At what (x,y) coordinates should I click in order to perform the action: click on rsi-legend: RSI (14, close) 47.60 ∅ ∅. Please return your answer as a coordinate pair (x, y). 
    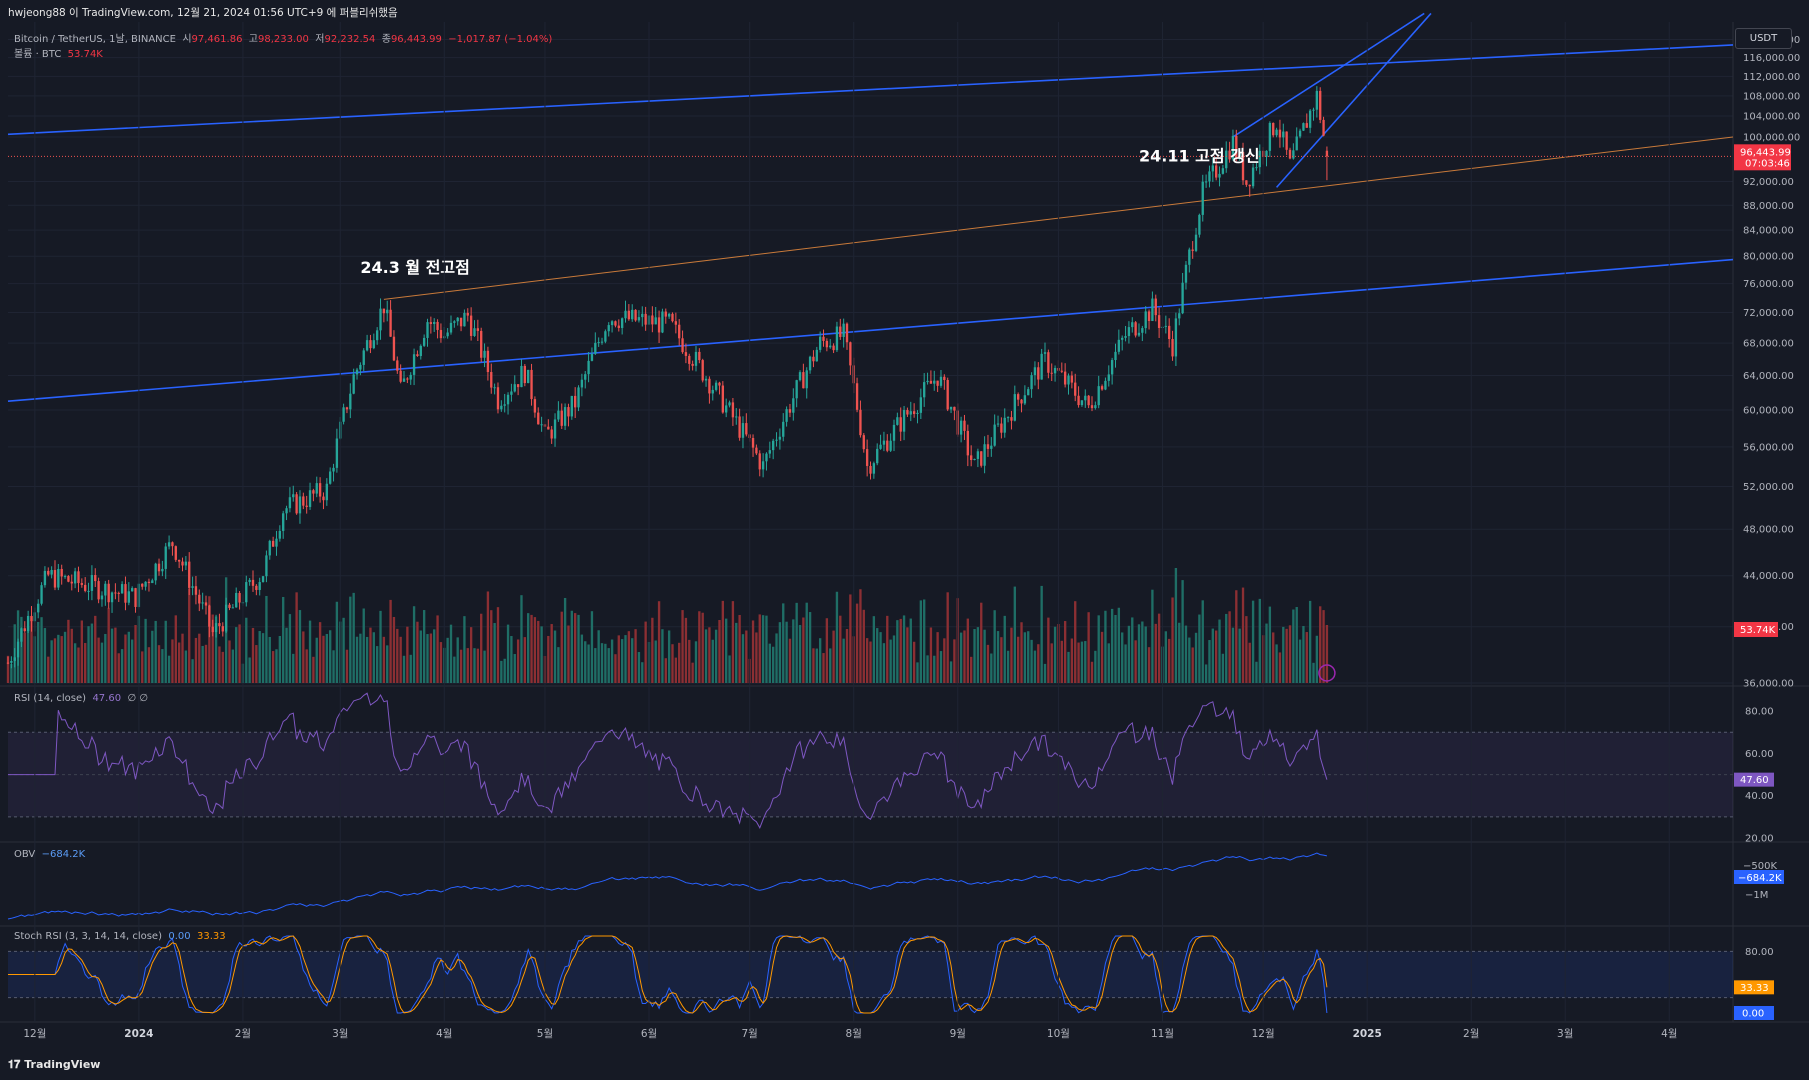
    Looking at the image, I should click on (81, 698).